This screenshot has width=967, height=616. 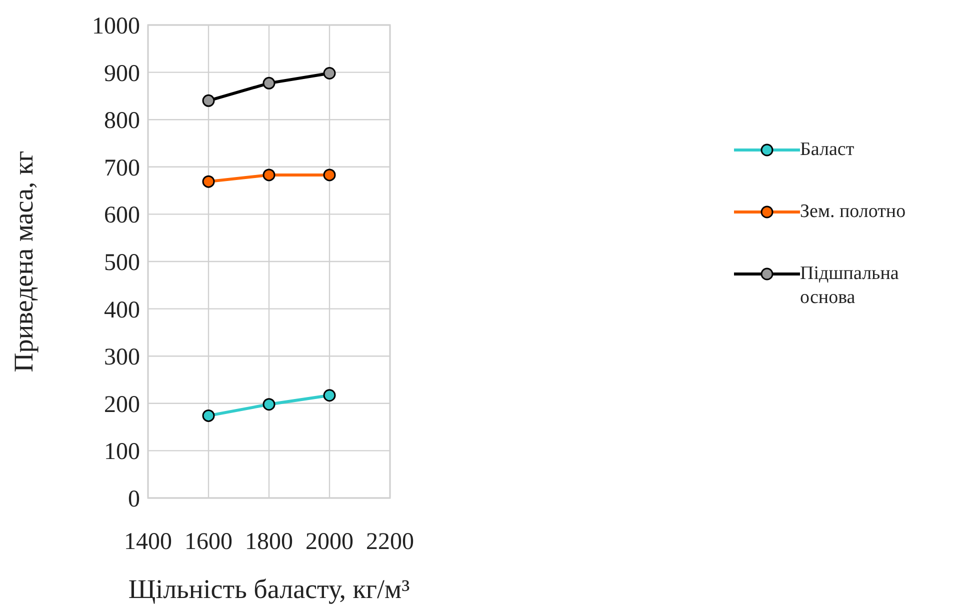 I want to click on y-tick-label: 200, so click(x=122, y=405).